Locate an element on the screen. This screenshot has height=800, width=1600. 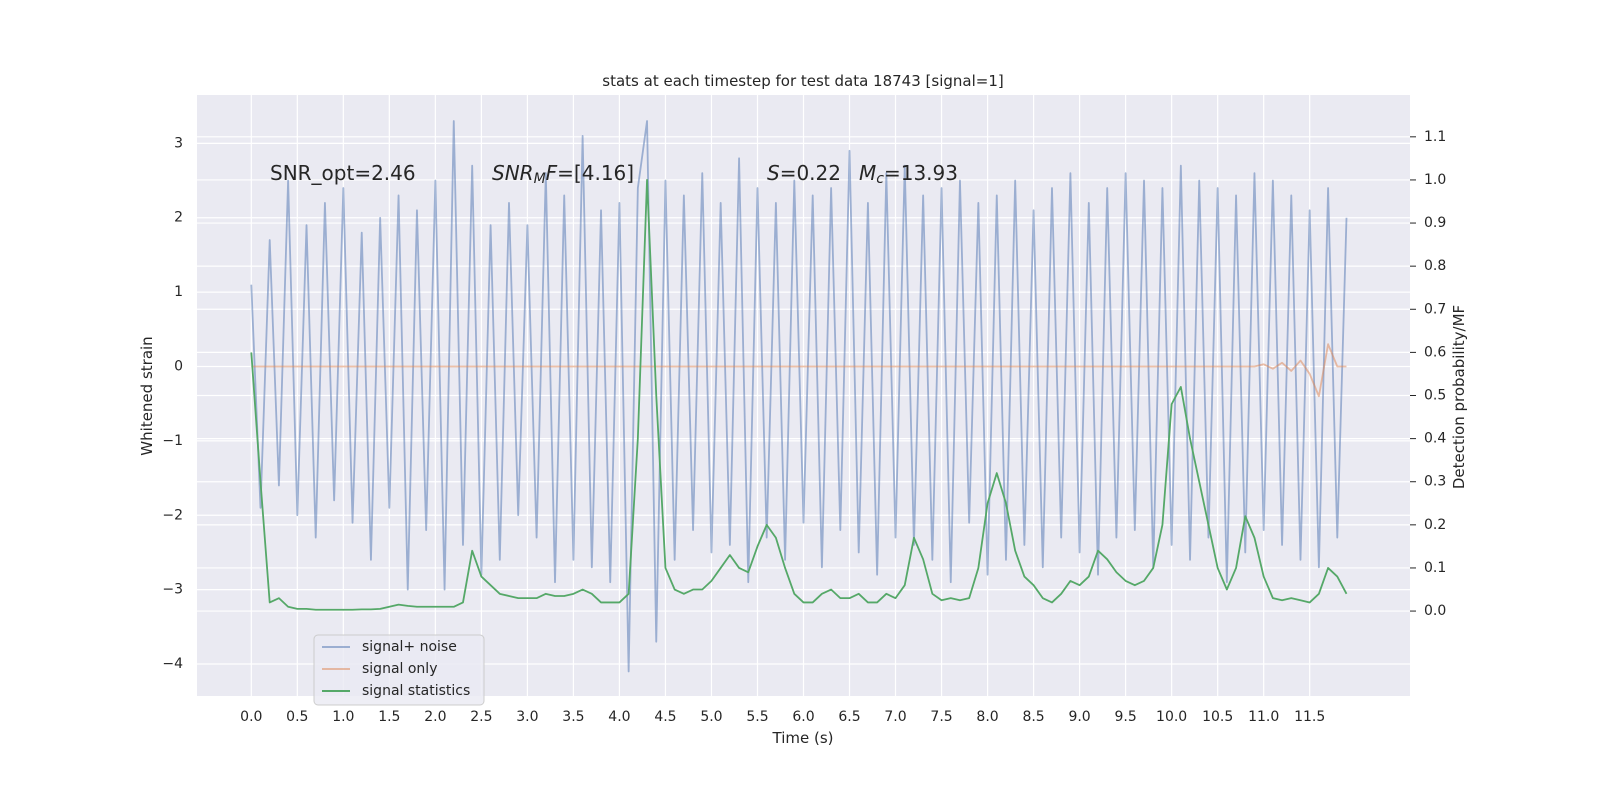
annotation-part: =[4.16] is located at coordinates (595, 173).